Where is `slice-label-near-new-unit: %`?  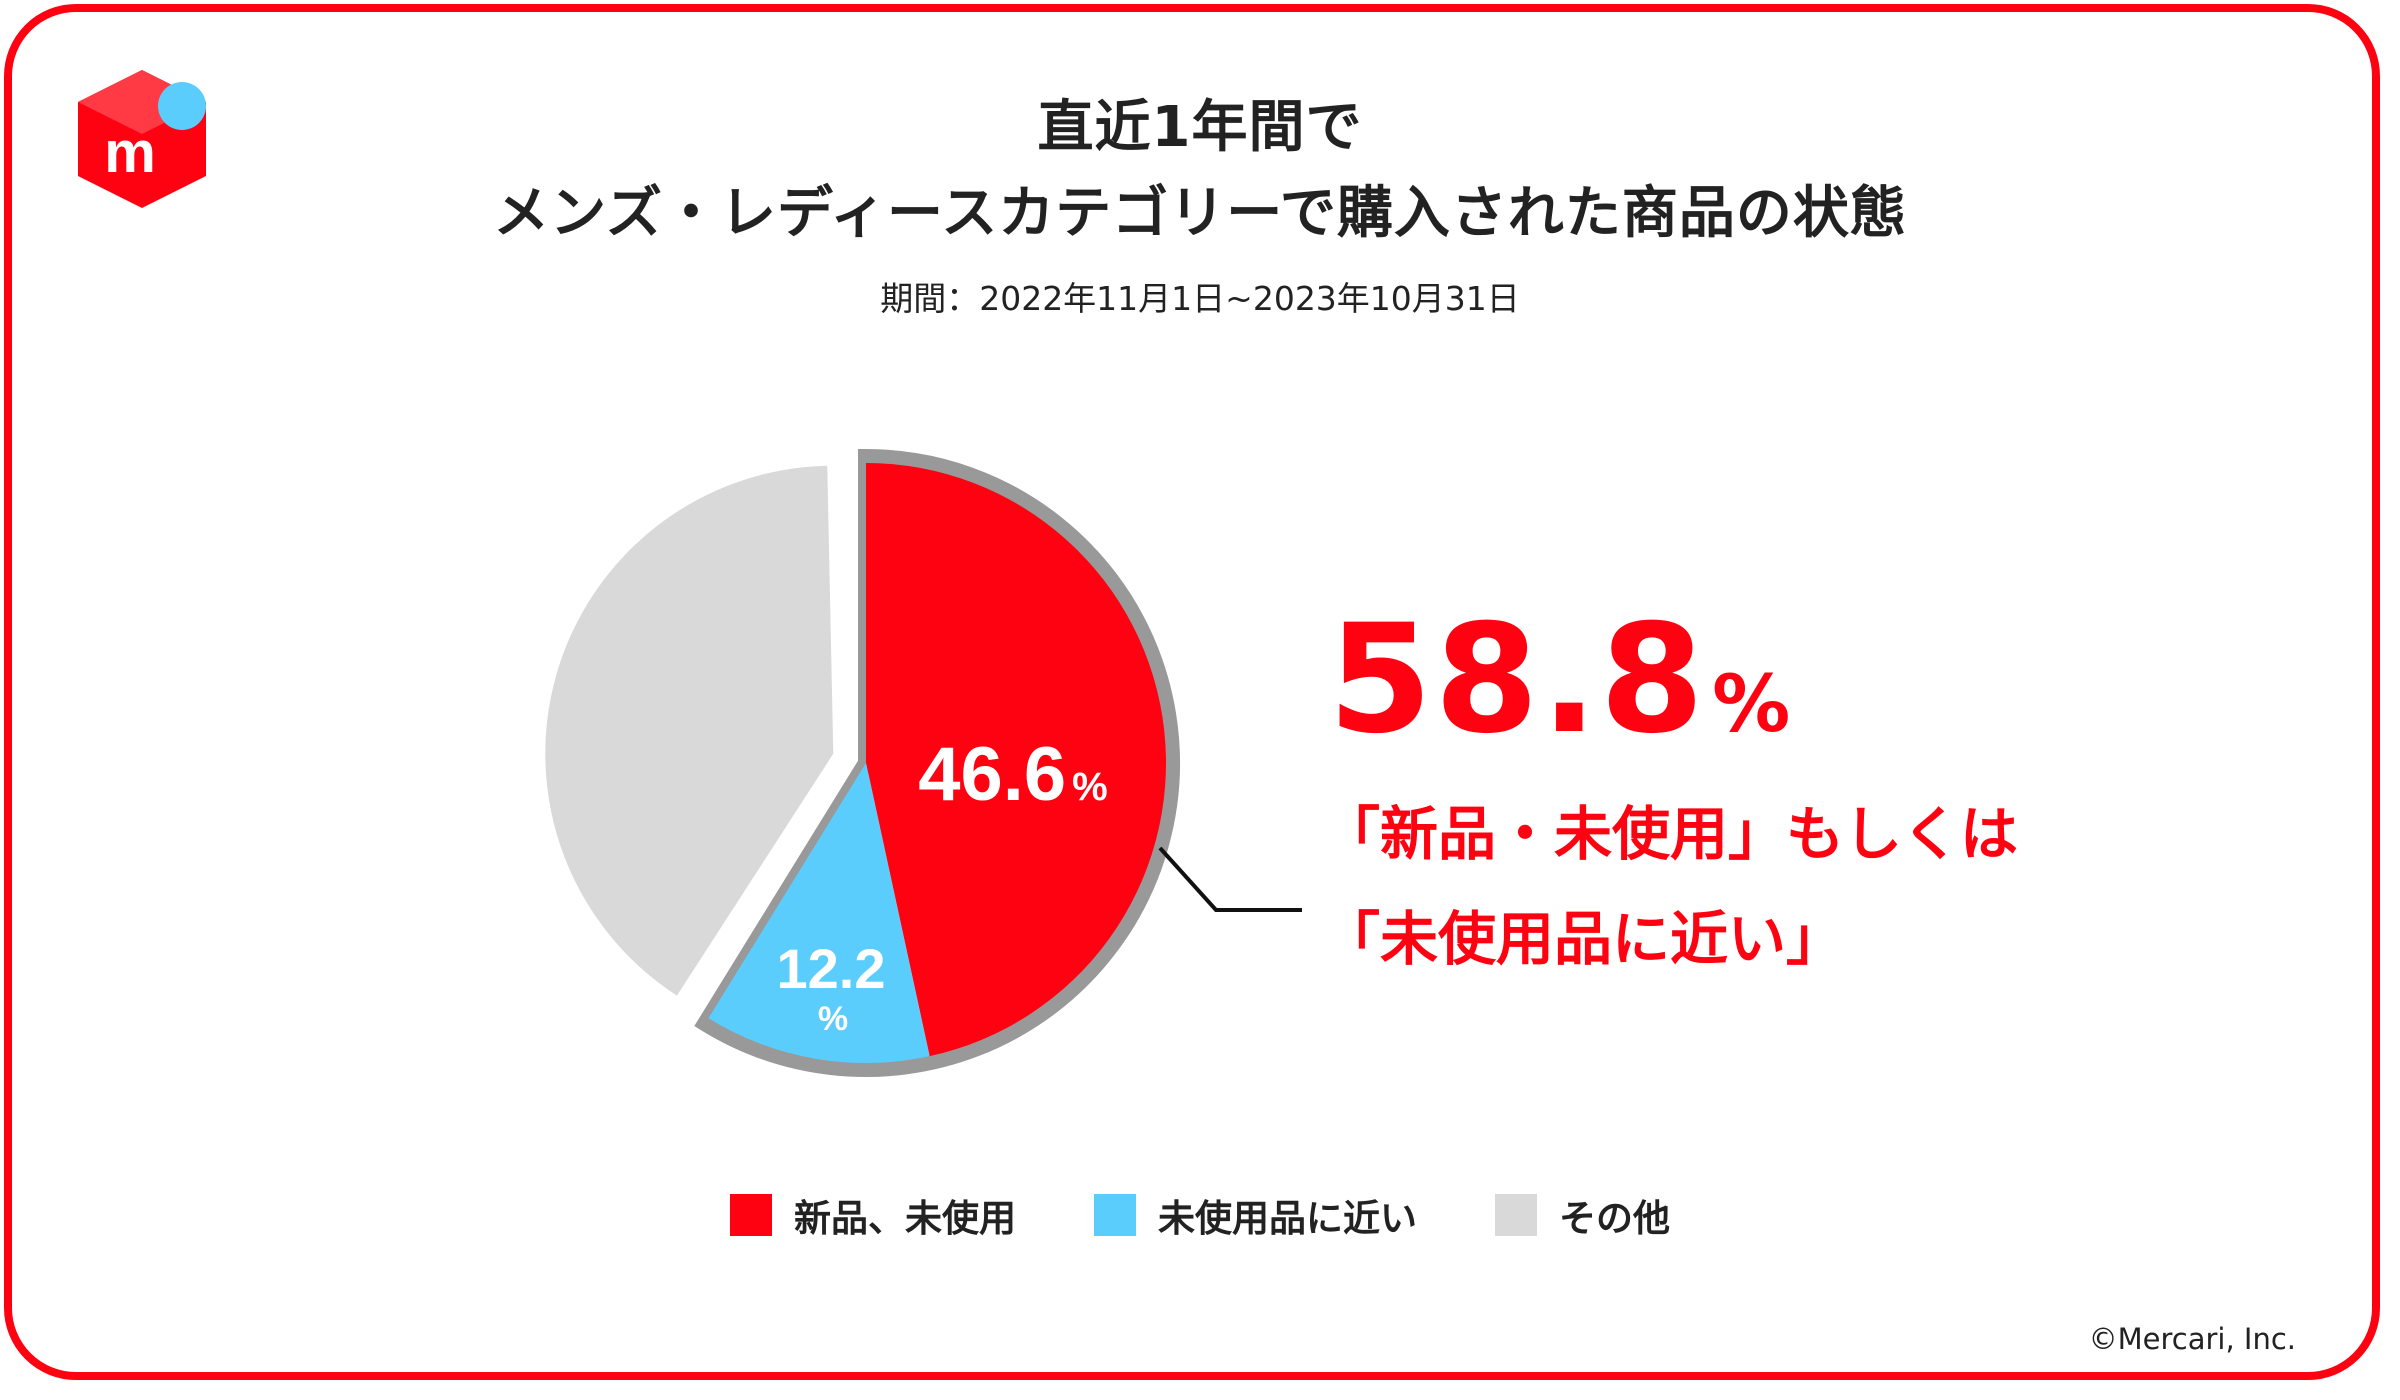 slice-label-near-new-unit: % is located at coordinates (833, 1019).